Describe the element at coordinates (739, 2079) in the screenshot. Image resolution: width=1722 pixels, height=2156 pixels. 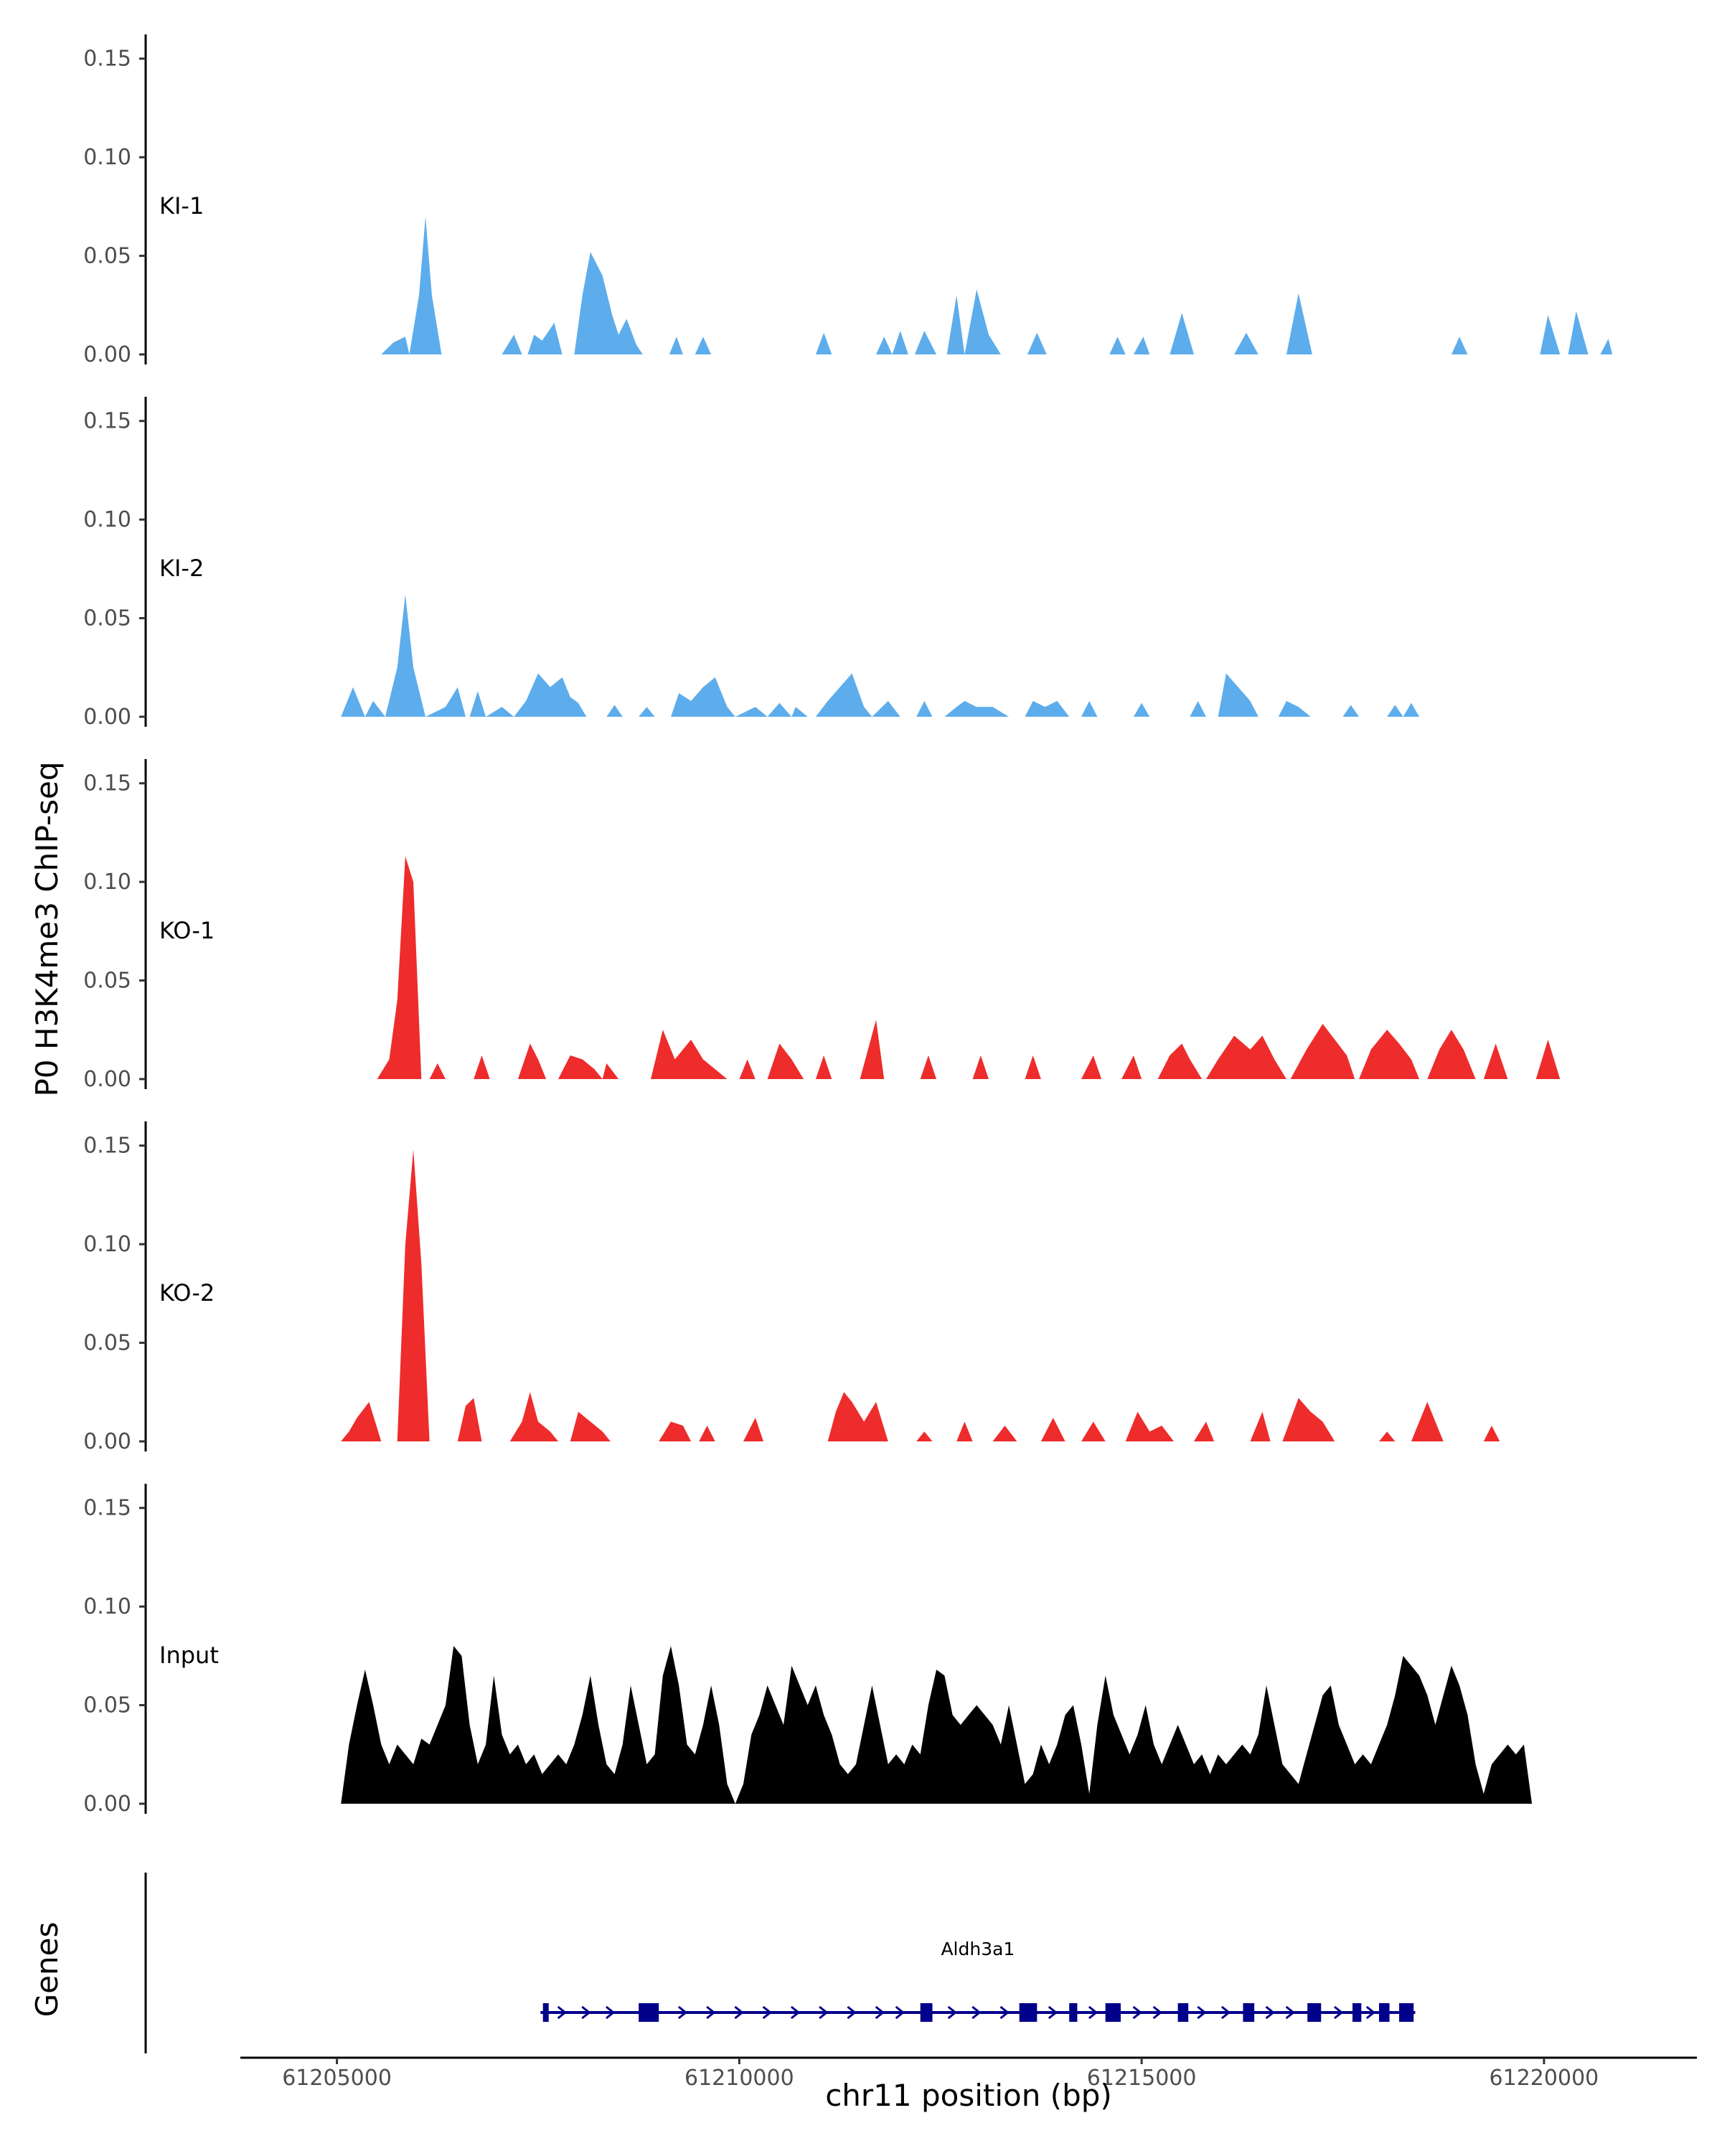
I see `x-tick-label: 61210000` at that location.